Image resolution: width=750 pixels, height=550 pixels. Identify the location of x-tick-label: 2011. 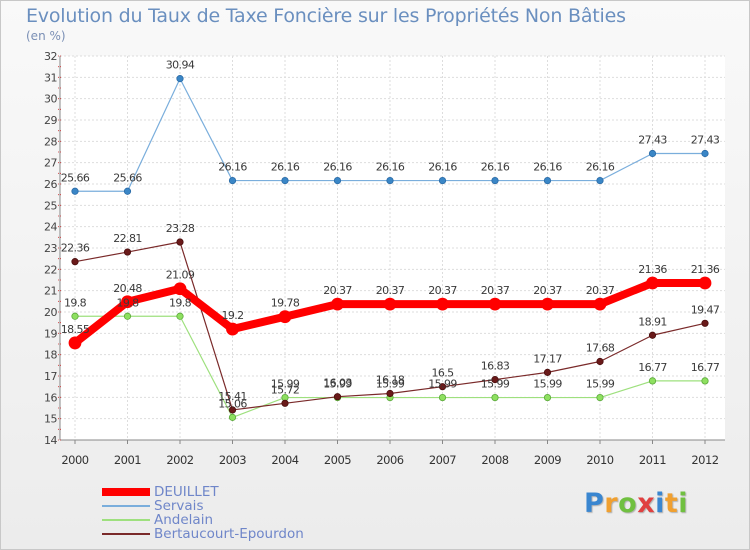
(652, 460).